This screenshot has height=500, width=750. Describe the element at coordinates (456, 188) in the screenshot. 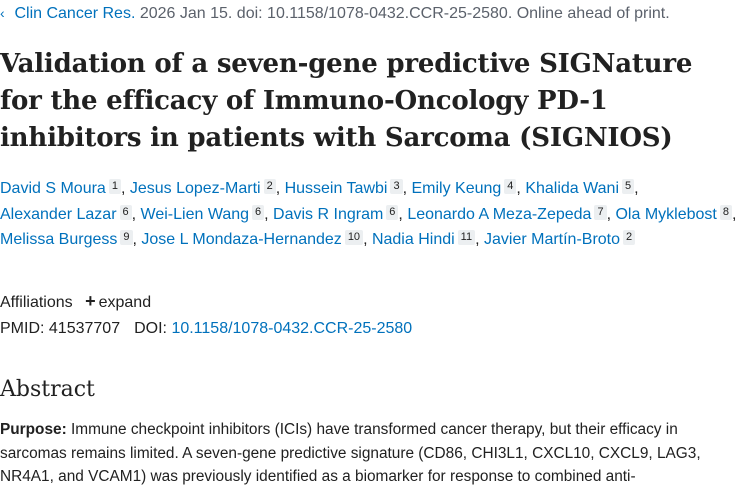

I see `author-name-link: Emily Keung` at that location.